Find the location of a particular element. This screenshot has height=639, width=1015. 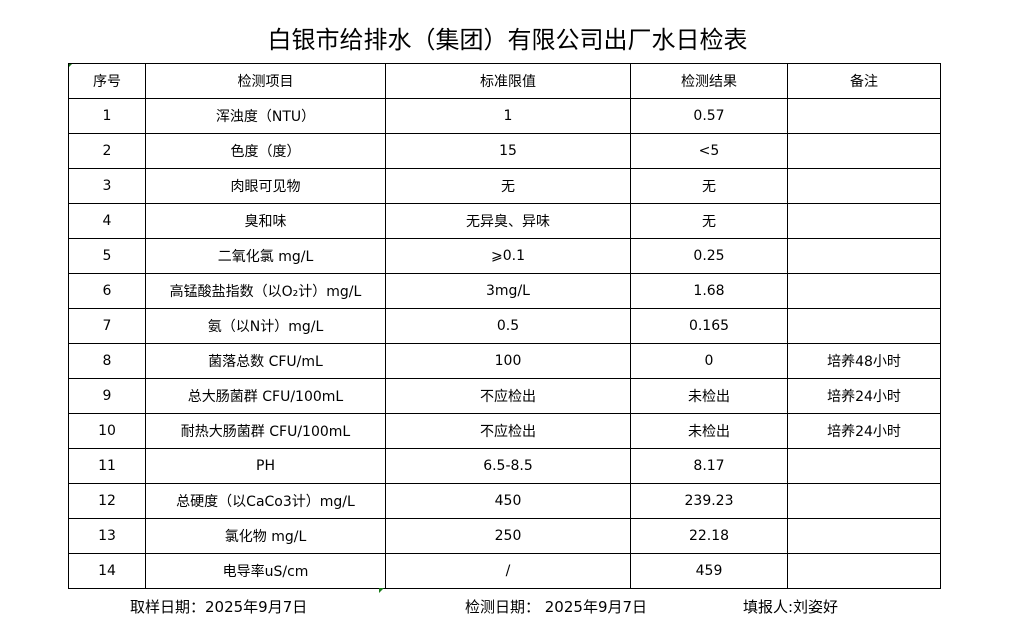

cell-item: 总大肠菌群 CFU/100mL is located at coordinates (265, 396).